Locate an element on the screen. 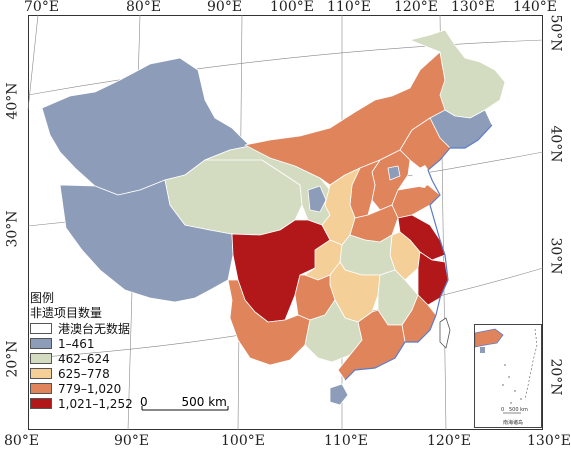 This screenshot has width=571, height=449. province-tibet is located at coordinates (146, 241).